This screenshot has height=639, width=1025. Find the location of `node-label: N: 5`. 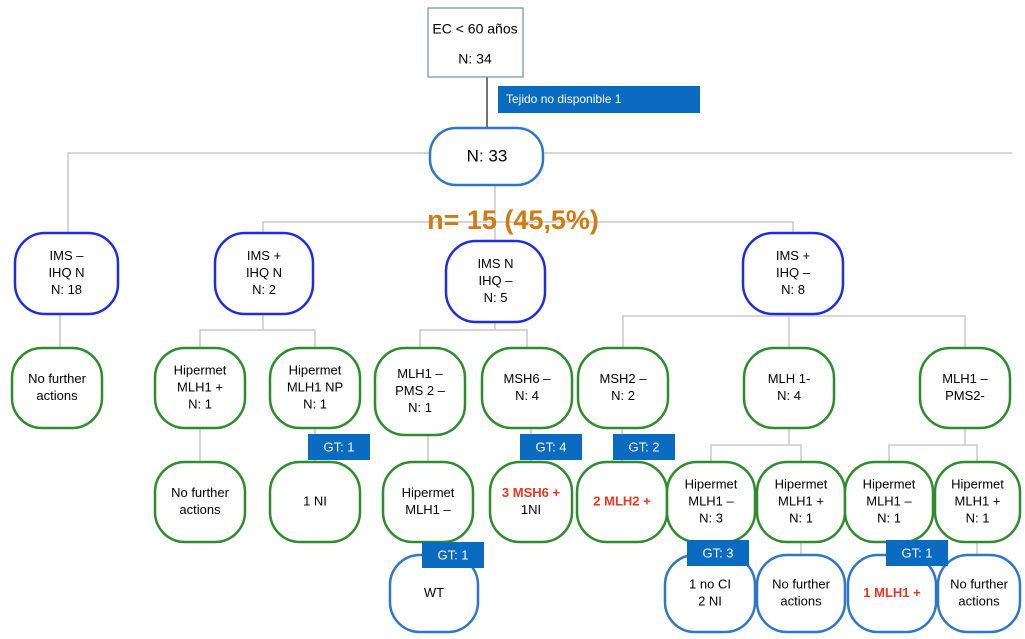

node-label: N: 5 is located at coordinates (496, 297).